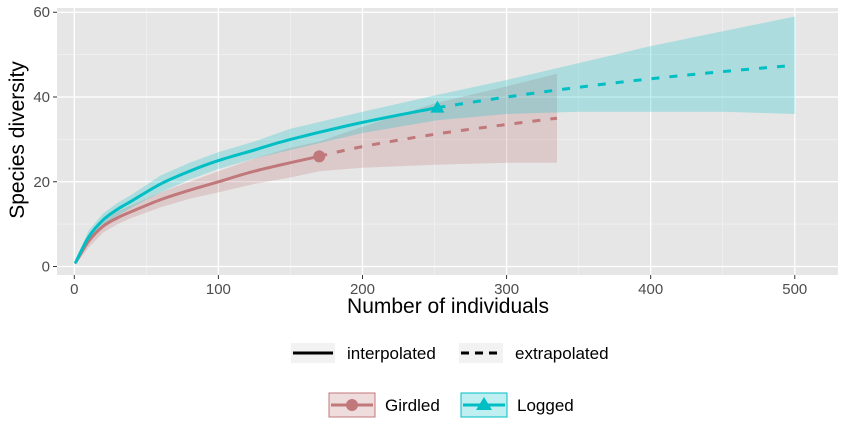 This screenshot has height=431, width=844. Describe the element at coordinates (450, 353) in the screenshot. I see `legend-method: interpolated extrapolated` at that location.